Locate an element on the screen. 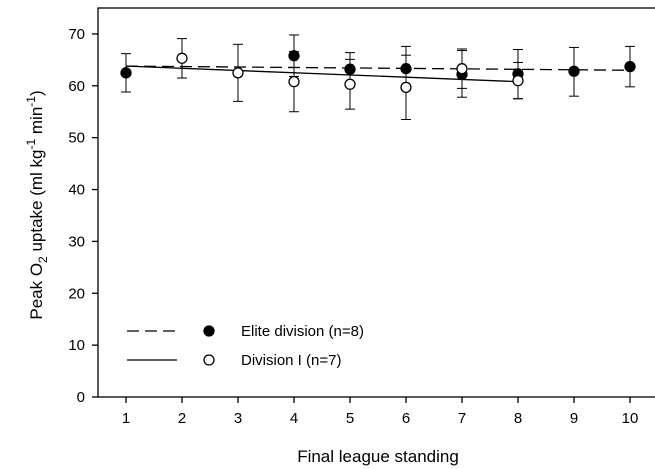 The height and width of the screenshot is (469, 655). x-tick-label: 3 is located at coordinates (238, 418).